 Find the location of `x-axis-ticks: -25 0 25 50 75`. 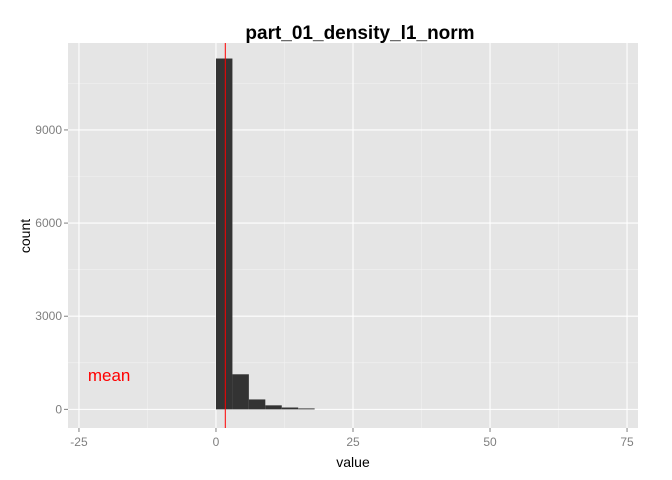

x-axis-ticks: -25 0 25 50 75 is located at coordinates (352, 438).